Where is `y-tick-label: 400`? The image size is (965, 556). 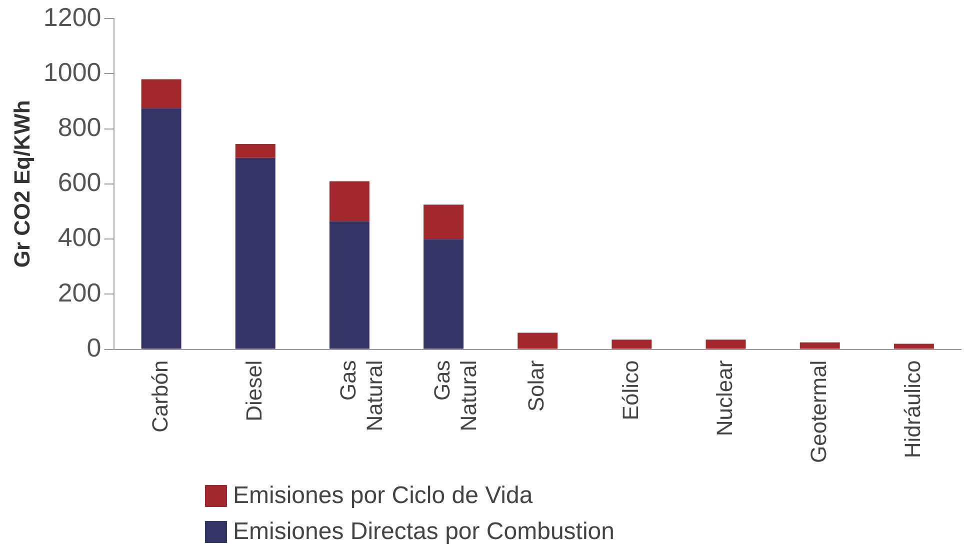 y-tick-label: 400 is located at coordinates (80, 237).